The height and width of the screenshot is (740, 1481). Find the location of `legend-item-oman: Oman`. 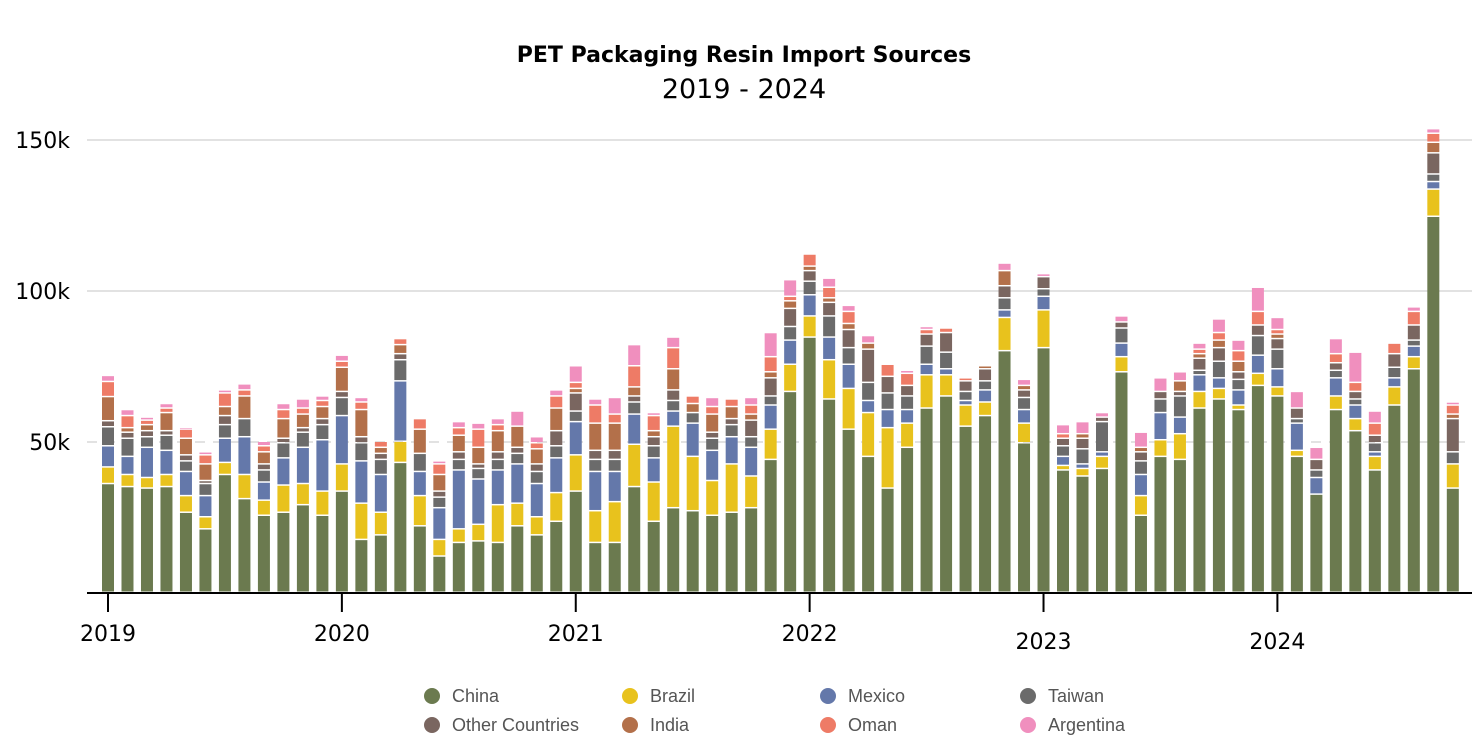

legend-item-oman: Oman is located at coordinates (858, 725).